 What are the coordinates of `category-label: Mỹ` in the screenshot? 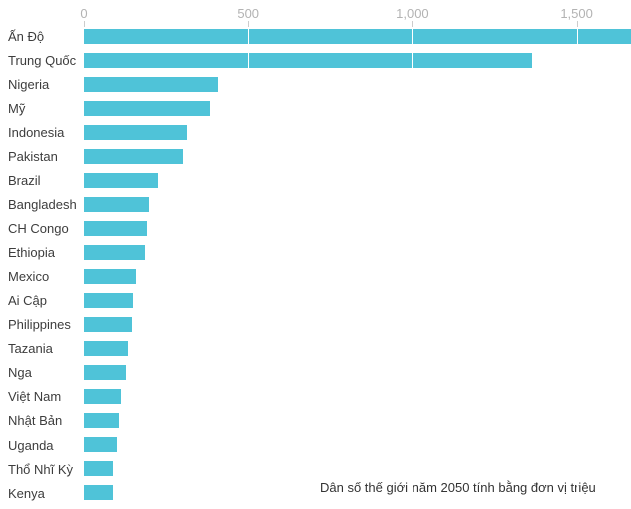 It's located at (17, 109).